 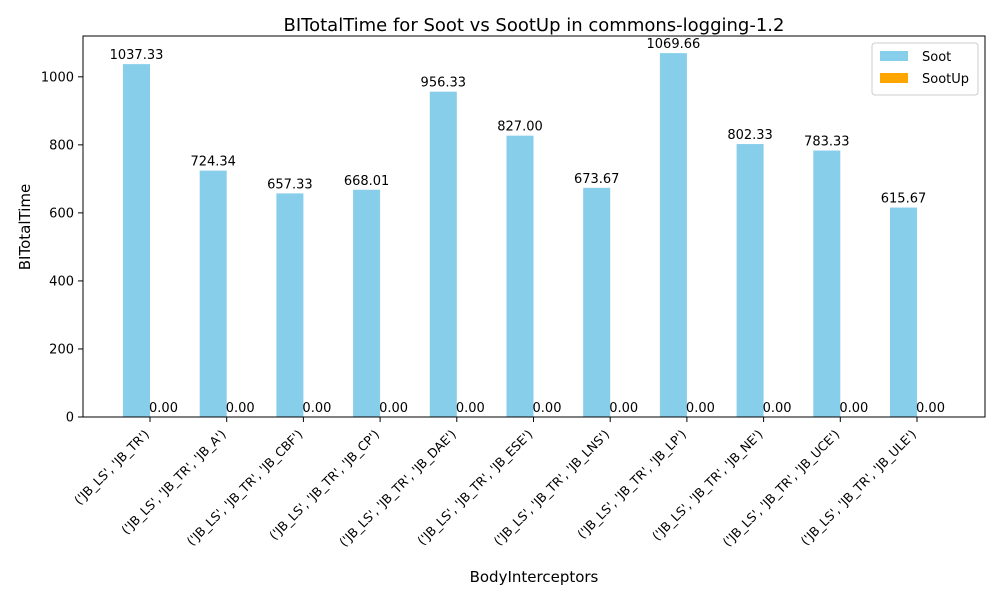 I want to click on value-label-sootup-0: 0.00, so click(x=163, y=408).